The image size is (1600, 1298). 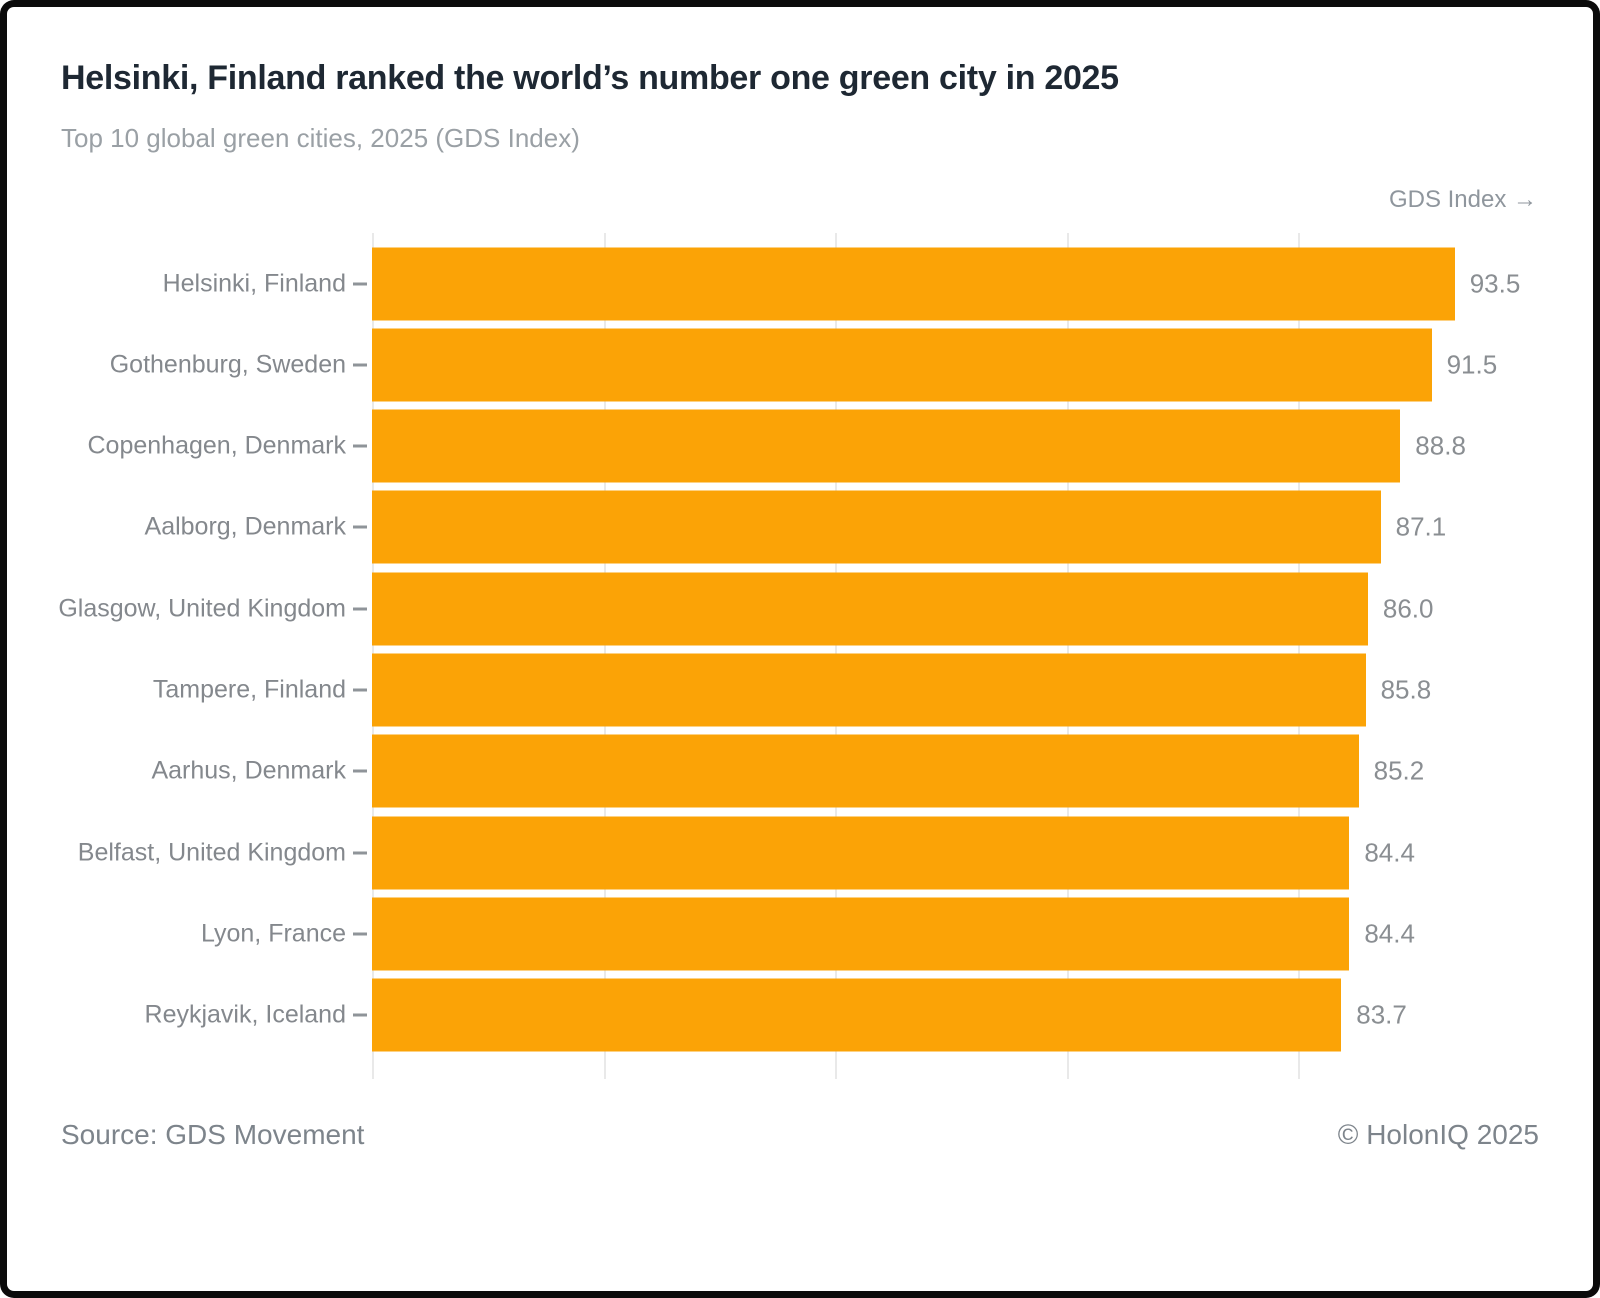 I want to click on value-label: 93.5, so click(x=1495, y=283).